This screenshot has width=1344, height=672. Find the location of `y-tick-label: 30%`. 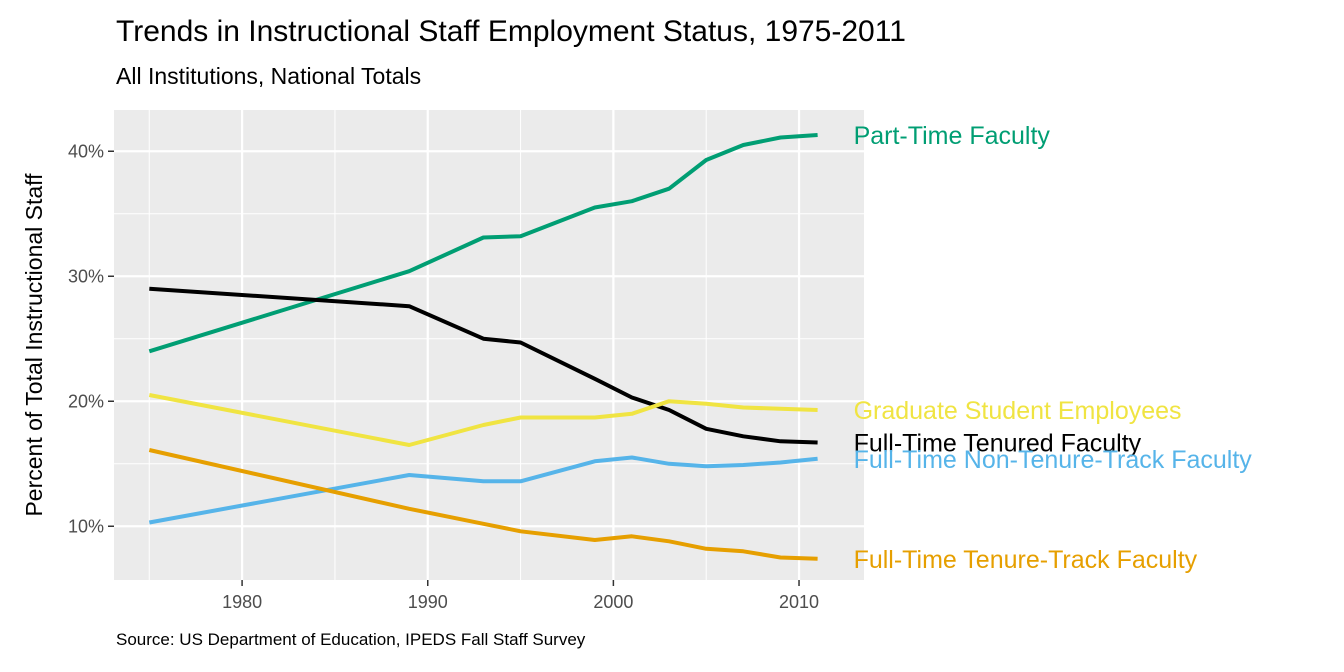

y-tick-label: 30% is located at coordinates (86, 276).